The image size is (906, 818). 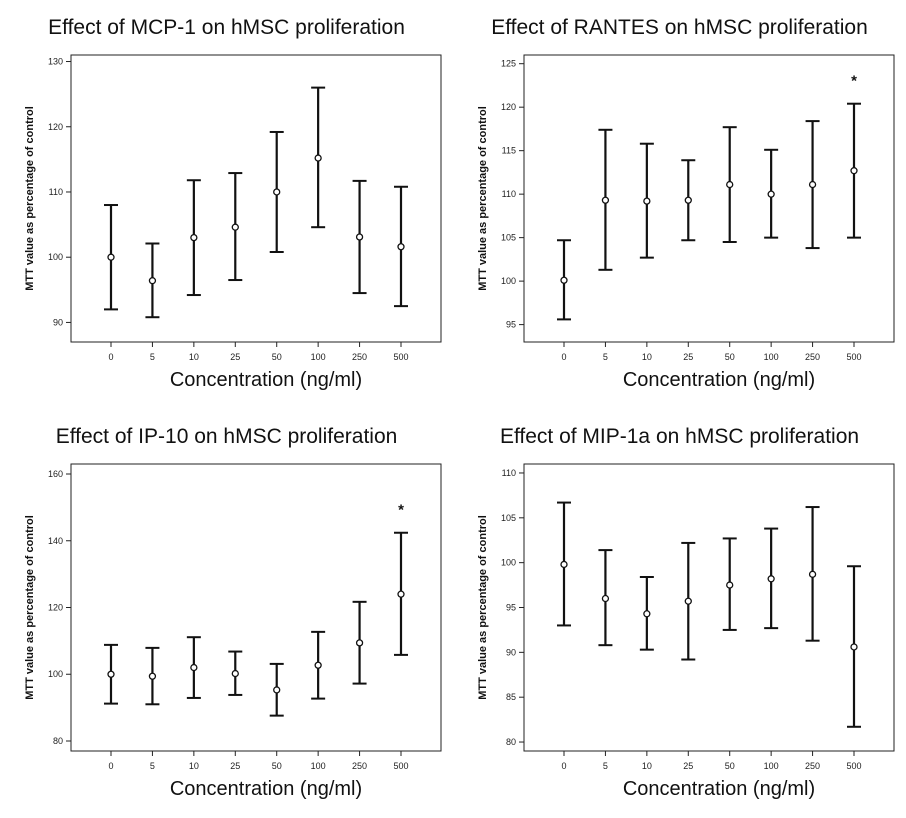 I want to click on y-tick-label: 115, so click(x=509, y=151).